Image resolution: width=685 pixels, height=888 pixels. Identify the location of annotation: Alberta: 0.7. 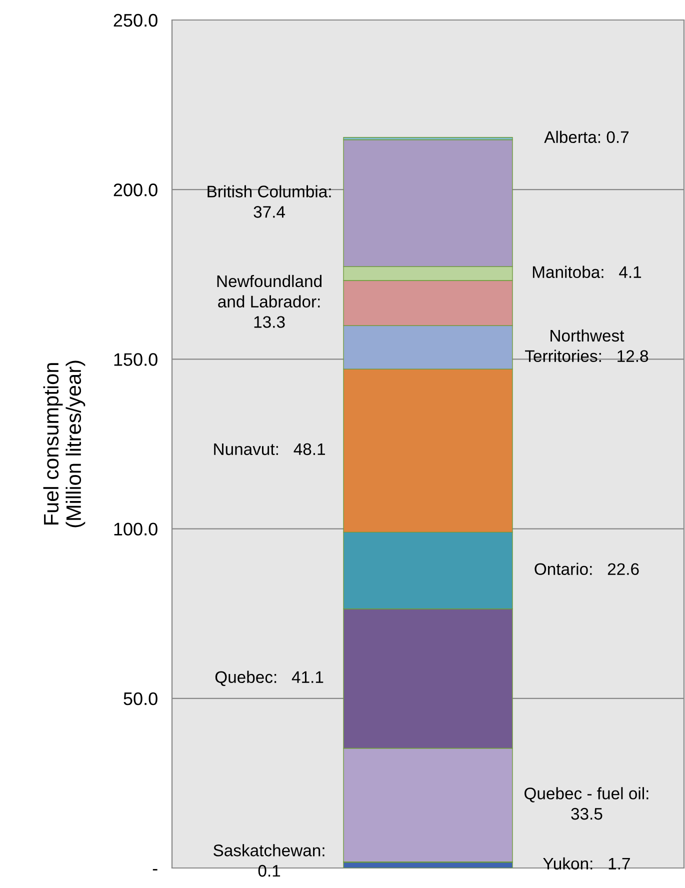
(586, 137).